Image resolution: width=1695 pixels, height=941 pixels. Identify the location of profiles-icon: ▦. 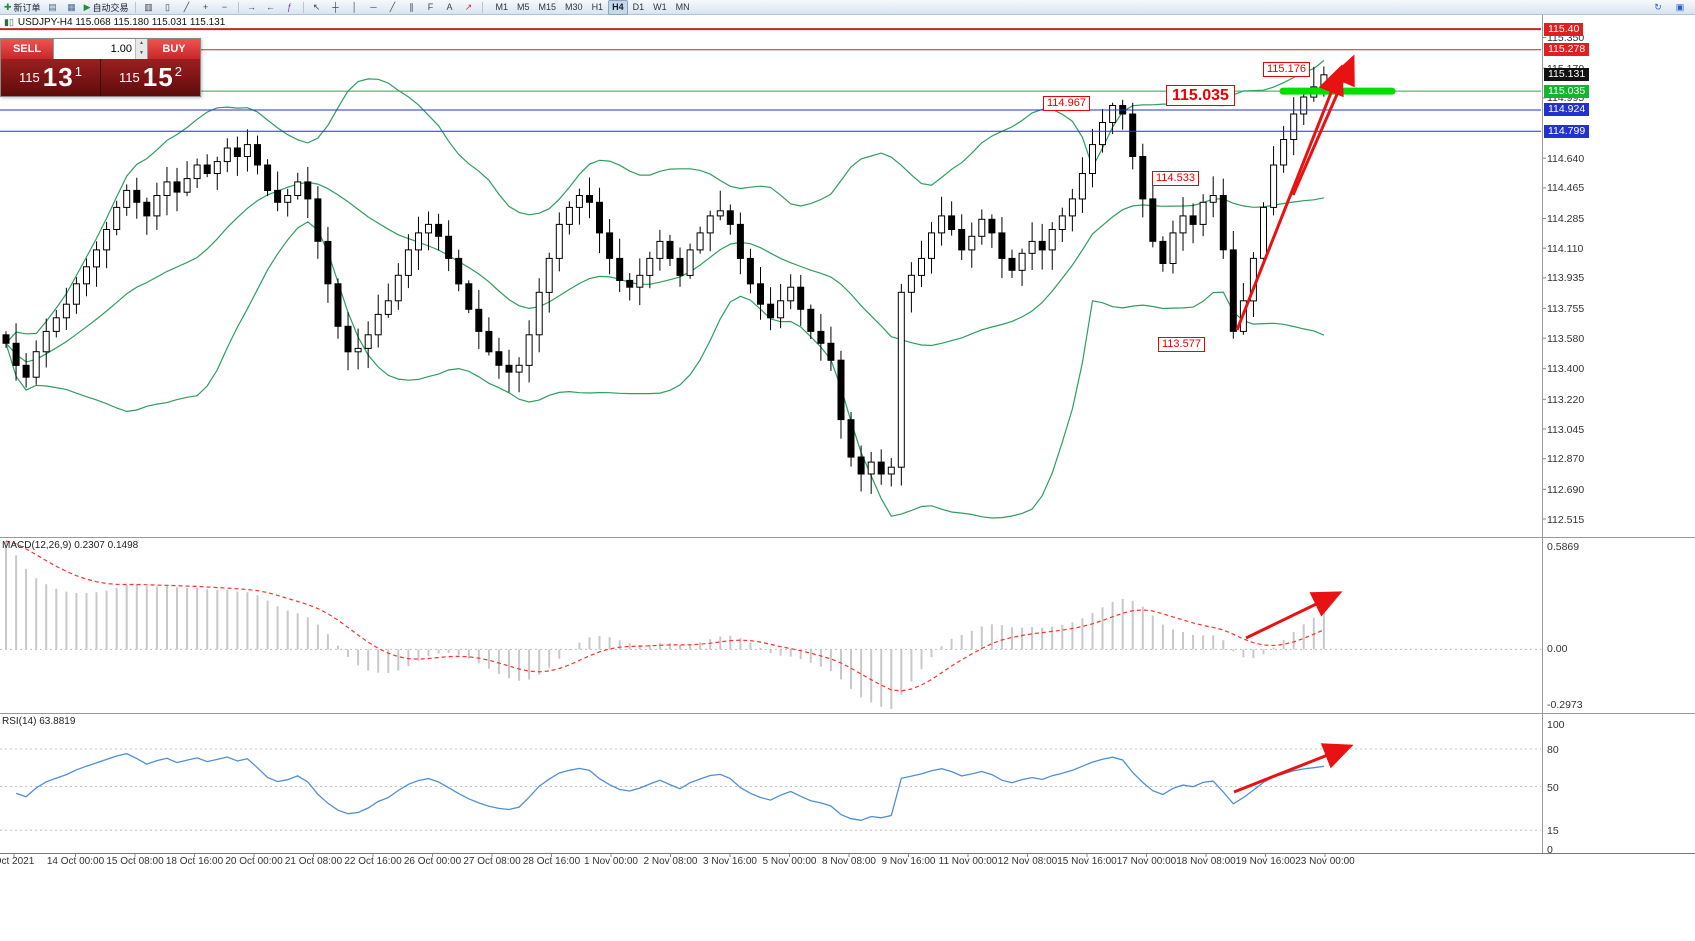
(71, 6).